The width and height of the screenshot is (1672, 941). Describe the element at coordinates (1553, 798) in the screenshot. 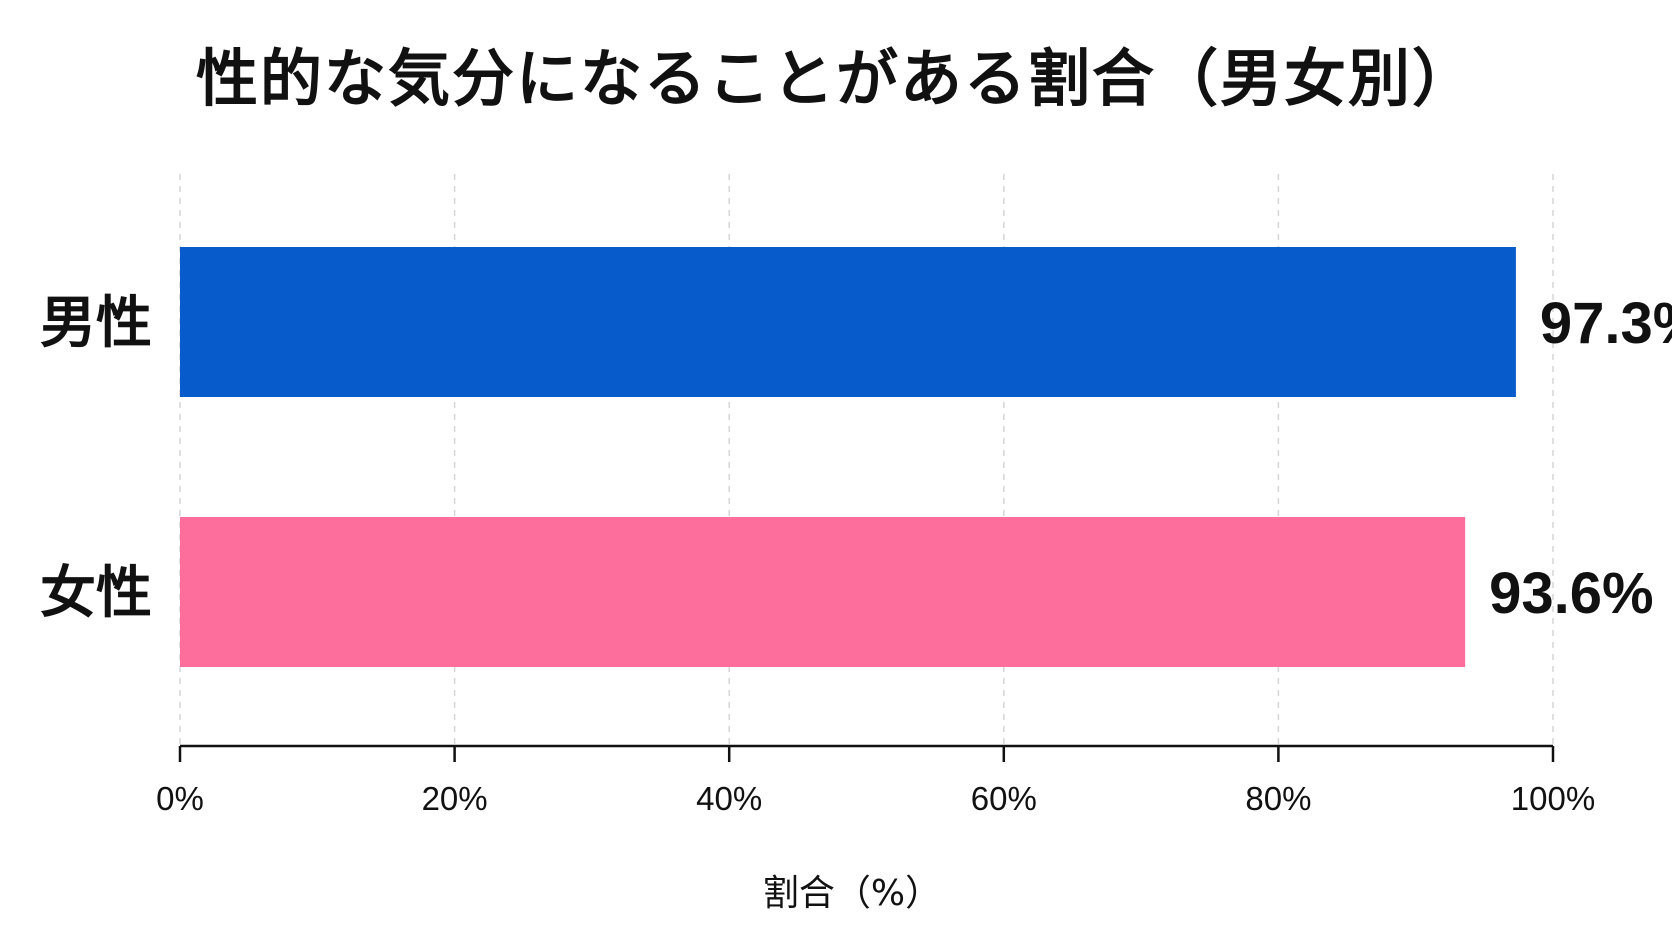

I see `x-tick-label: 100%` at that location.